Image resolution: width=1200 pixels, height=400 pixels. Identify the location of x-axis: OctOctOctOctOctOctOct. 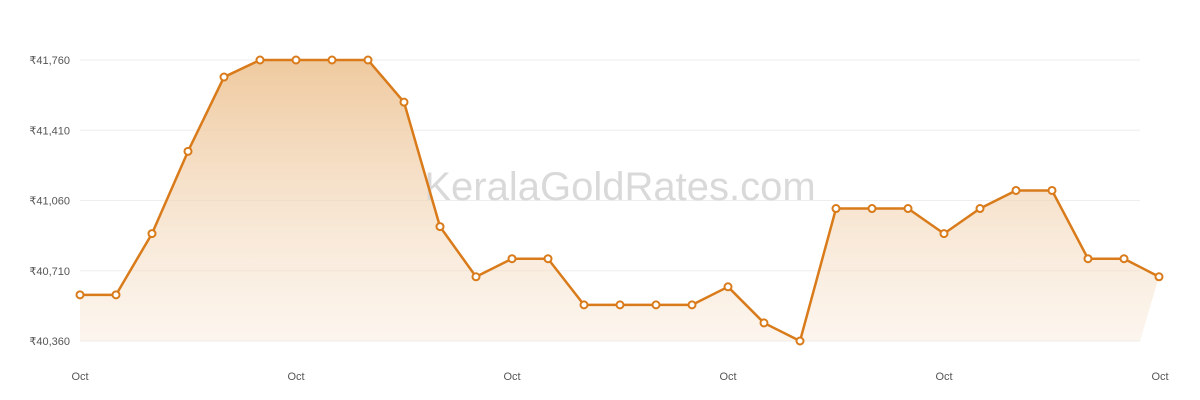
(619, 377).